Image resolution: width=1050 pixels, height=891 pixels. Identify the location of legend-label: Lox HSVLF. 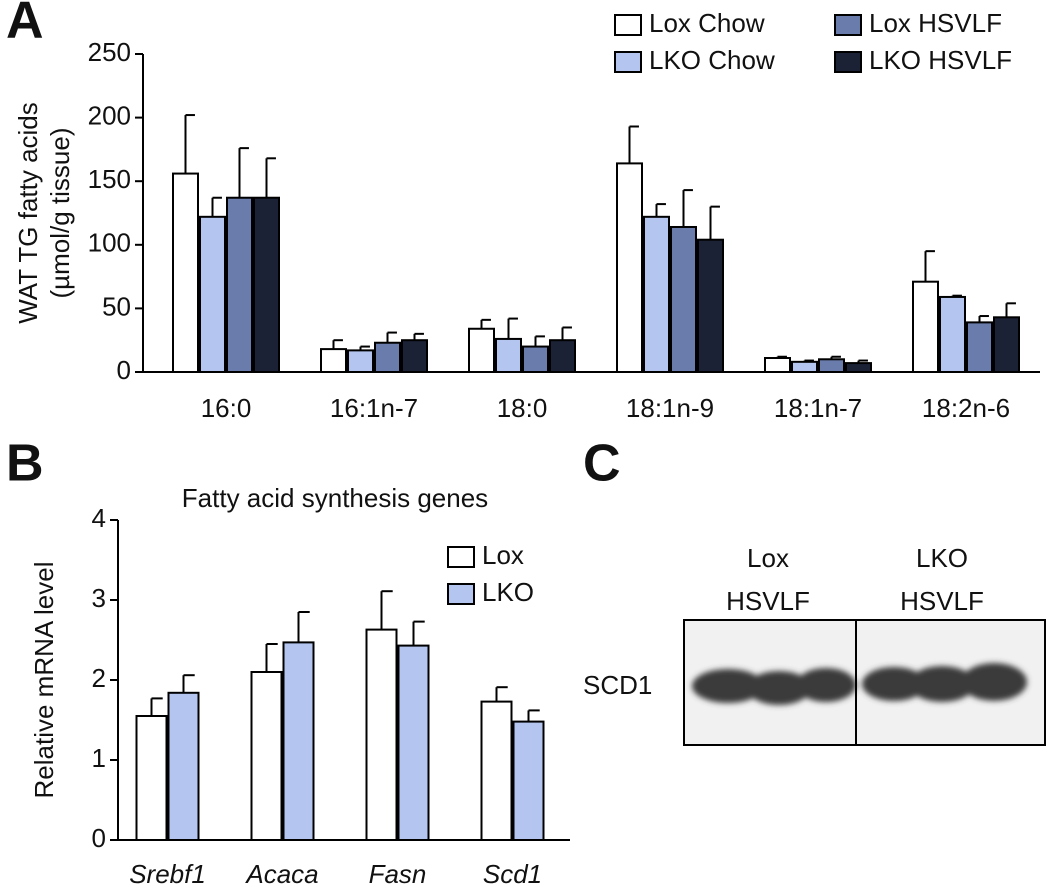
(935, 23).